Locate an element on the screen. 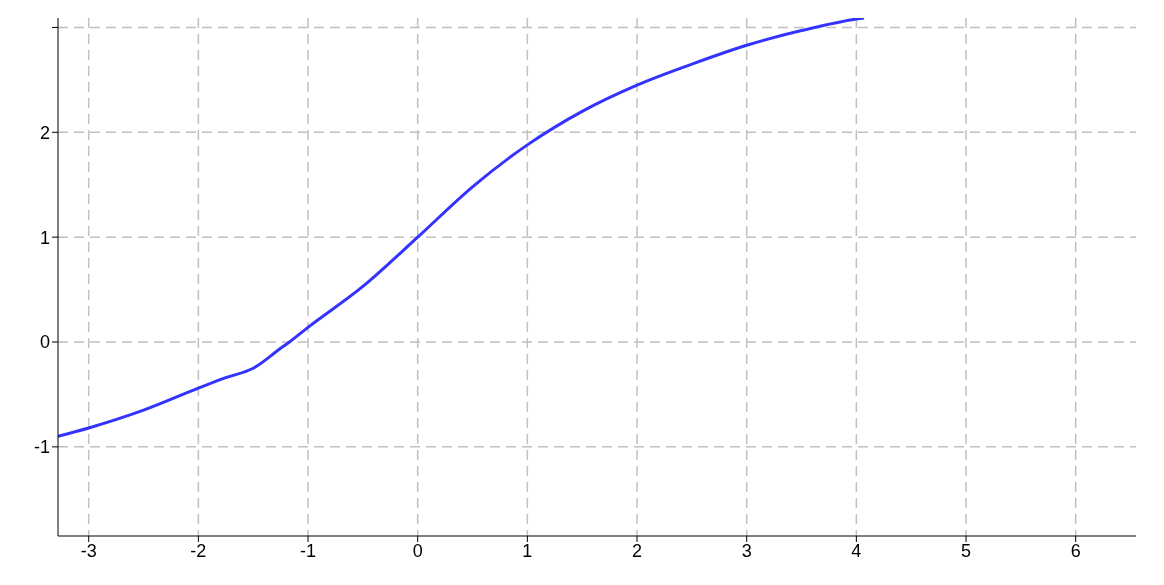 The height and width of the screenshot is (585, 1164). x-tick-label: -3 is located at coordinates (88, 550).